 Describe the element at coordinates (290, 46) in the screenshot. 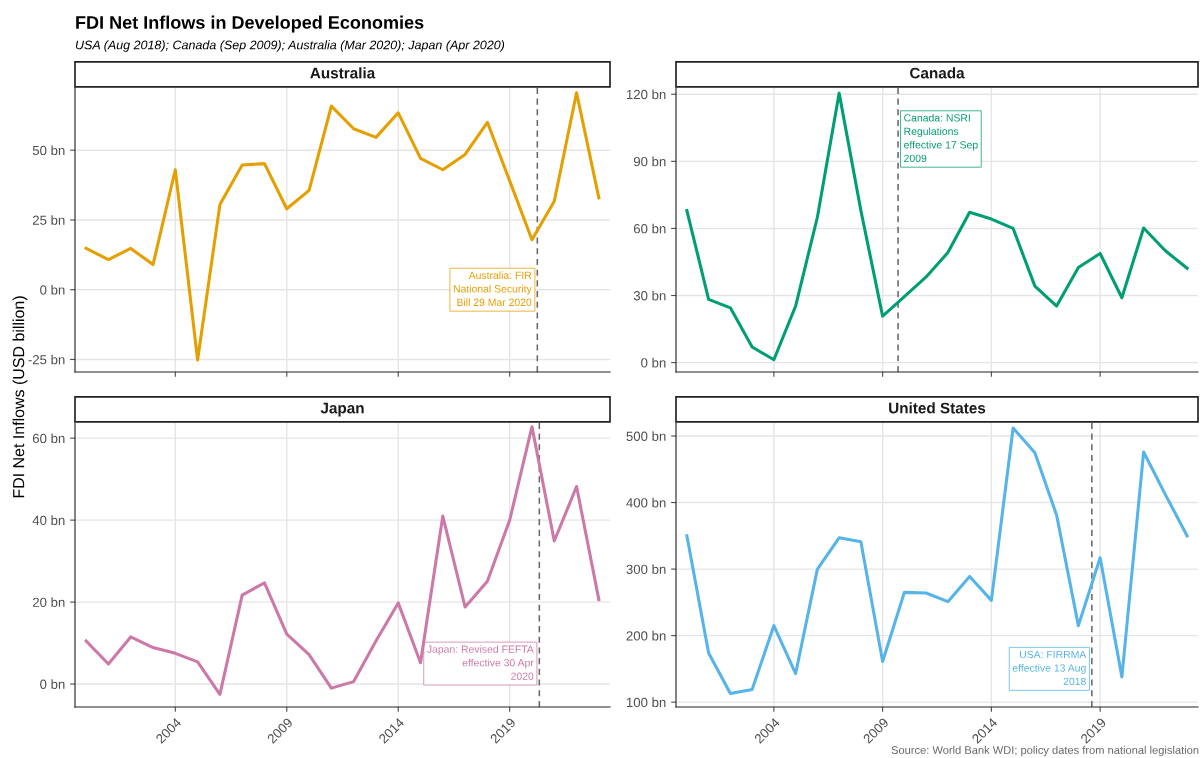

I see `text: USA (Aug 2018); Canada (Sep 2009); Australia (Mar 2020); Japan (Apr 2020)` at that location.